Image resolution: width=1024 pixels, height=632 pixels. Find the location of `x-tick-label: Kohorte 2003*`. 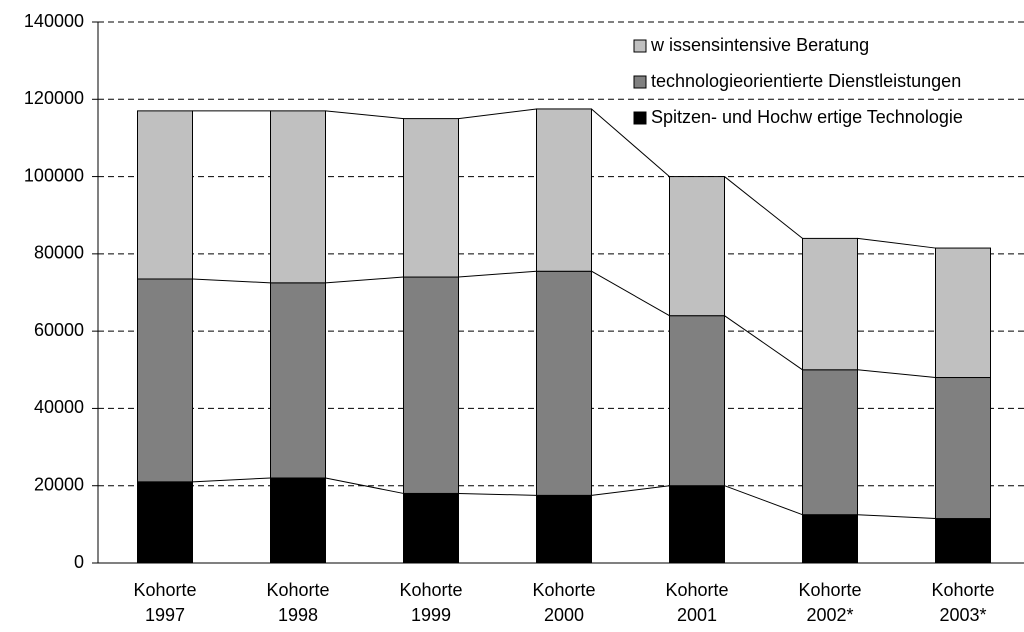

x-tick-label: Kohorte 2003* is located at coordinates (963, 602).